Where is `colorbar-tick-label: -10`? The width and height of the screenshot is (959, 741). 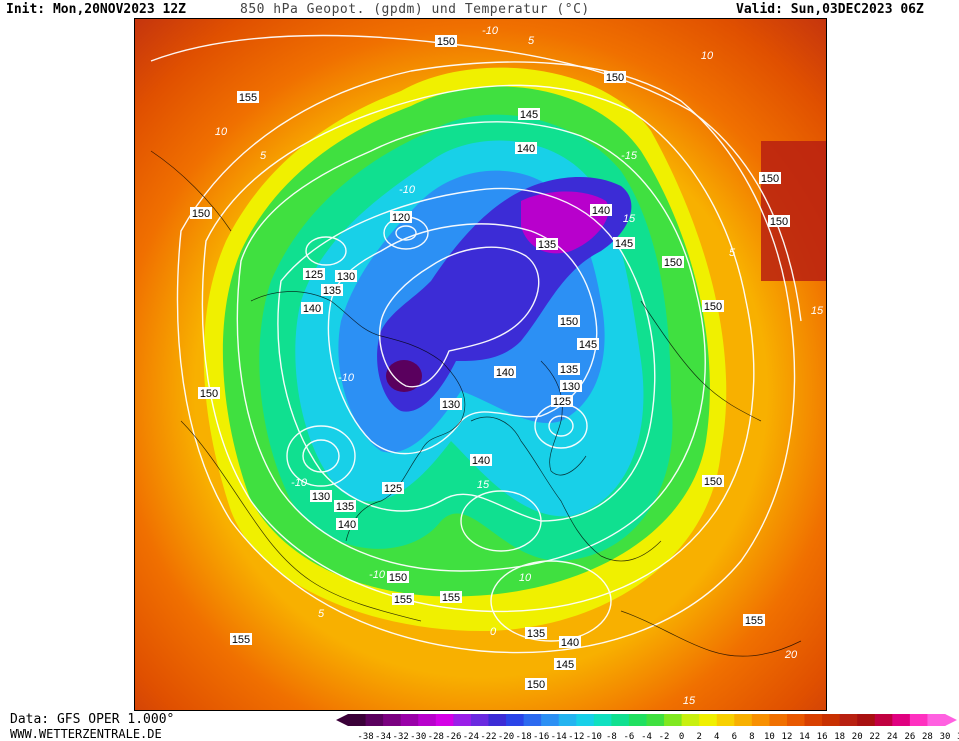
colorbar-tick-label: -10 is located at coordinates (594, 736).